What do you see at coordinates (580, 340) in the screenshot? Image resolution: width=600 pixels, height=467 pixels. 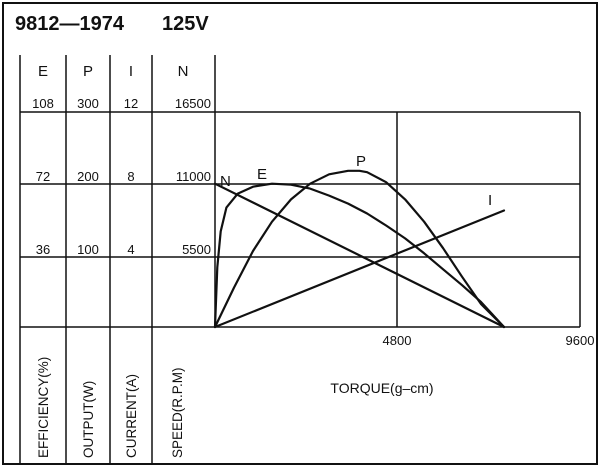 I see `x-tick-9600: 9600` at bounding box center [580, 340].